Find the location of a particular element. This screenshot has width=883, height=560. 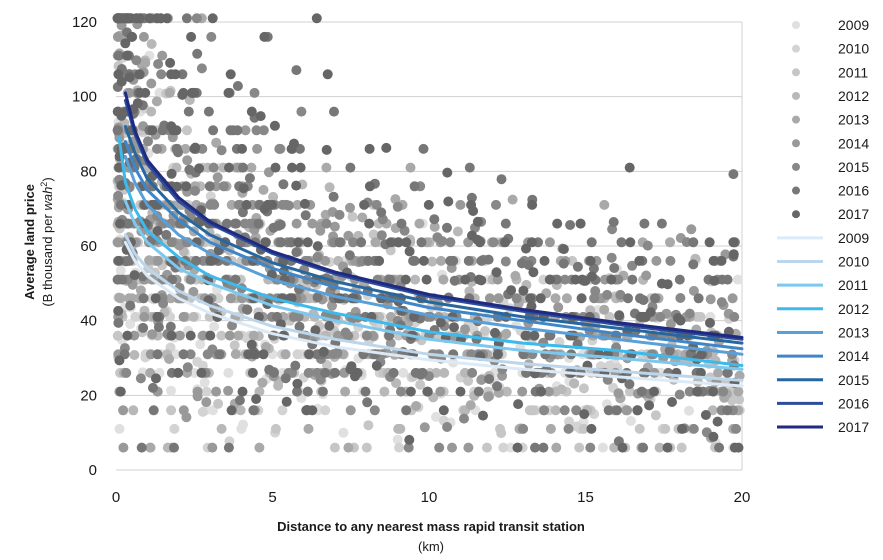

legend-label: 2011 is located at coordinates (853, 72).